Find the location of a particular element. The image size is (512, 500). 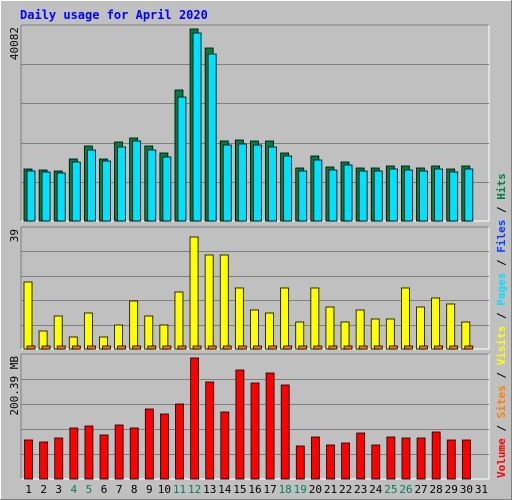

x-tick-label: 16 is located at coordinates (254, 489).